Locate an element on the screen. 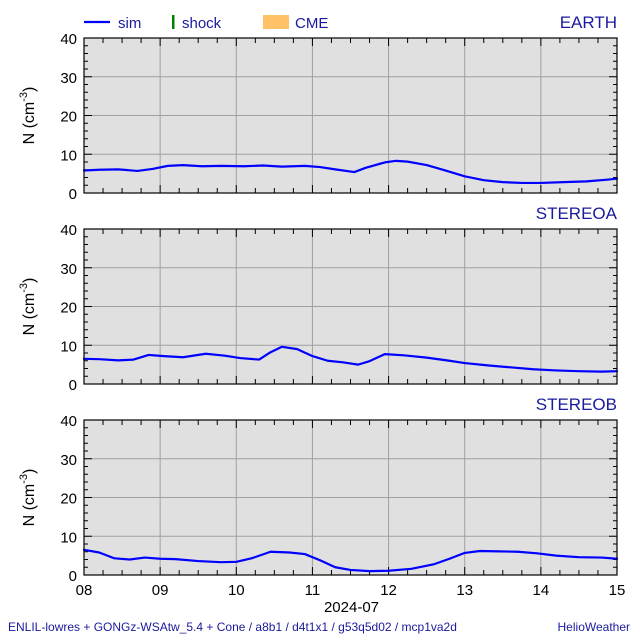 The image size is (640, 640). footer-brand: HelioWeather is located at coordinates (593, 627).